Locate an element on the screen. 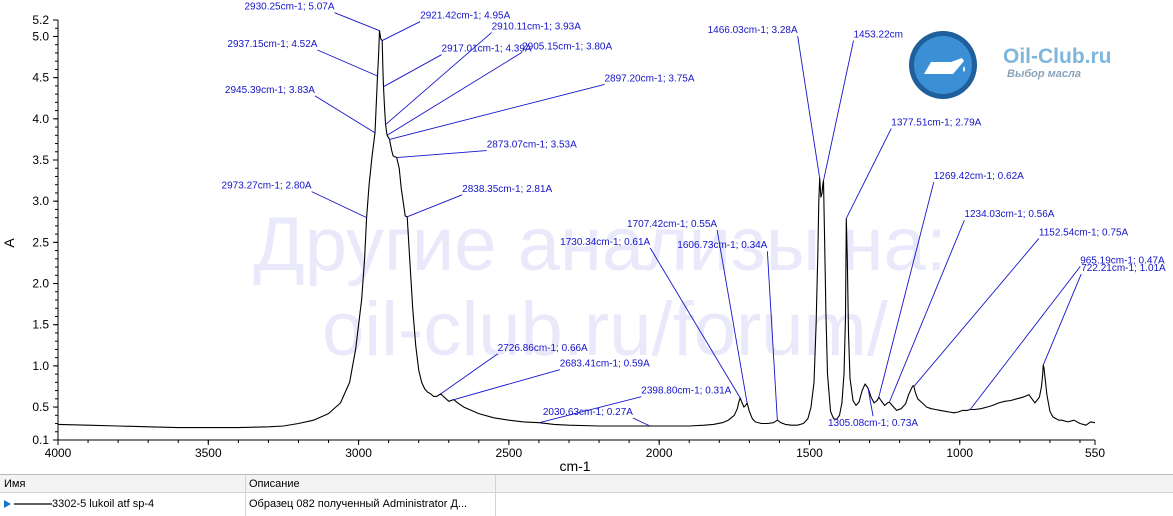 The height and width of the screenshot is (516, 1173). annotation-label: 2873.07cm-1; 3.53A is located at coordinates (532, 145).